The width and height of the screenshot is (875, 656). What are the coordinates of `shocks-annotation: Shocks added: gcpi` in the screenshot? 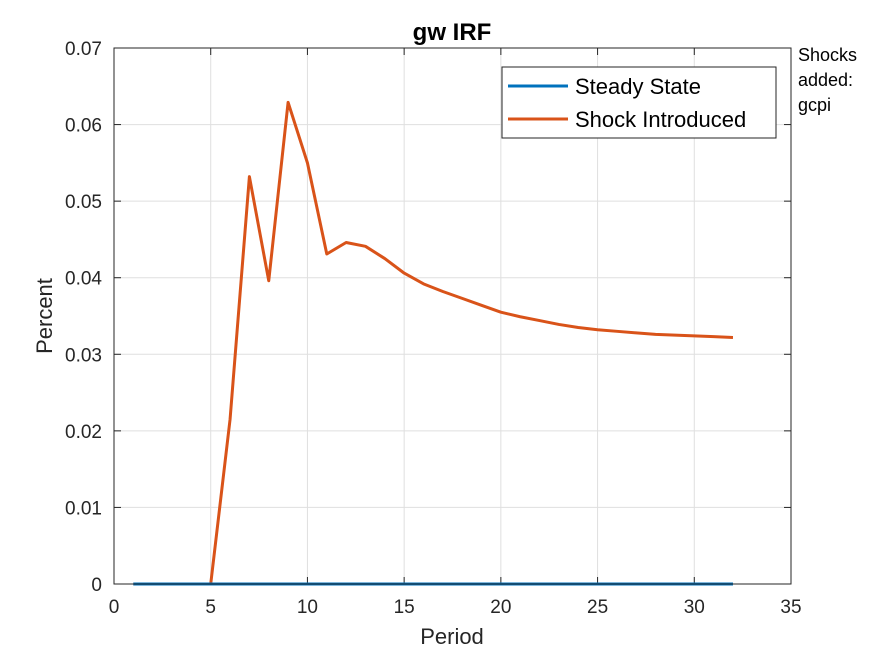 It's located at (827, 80).